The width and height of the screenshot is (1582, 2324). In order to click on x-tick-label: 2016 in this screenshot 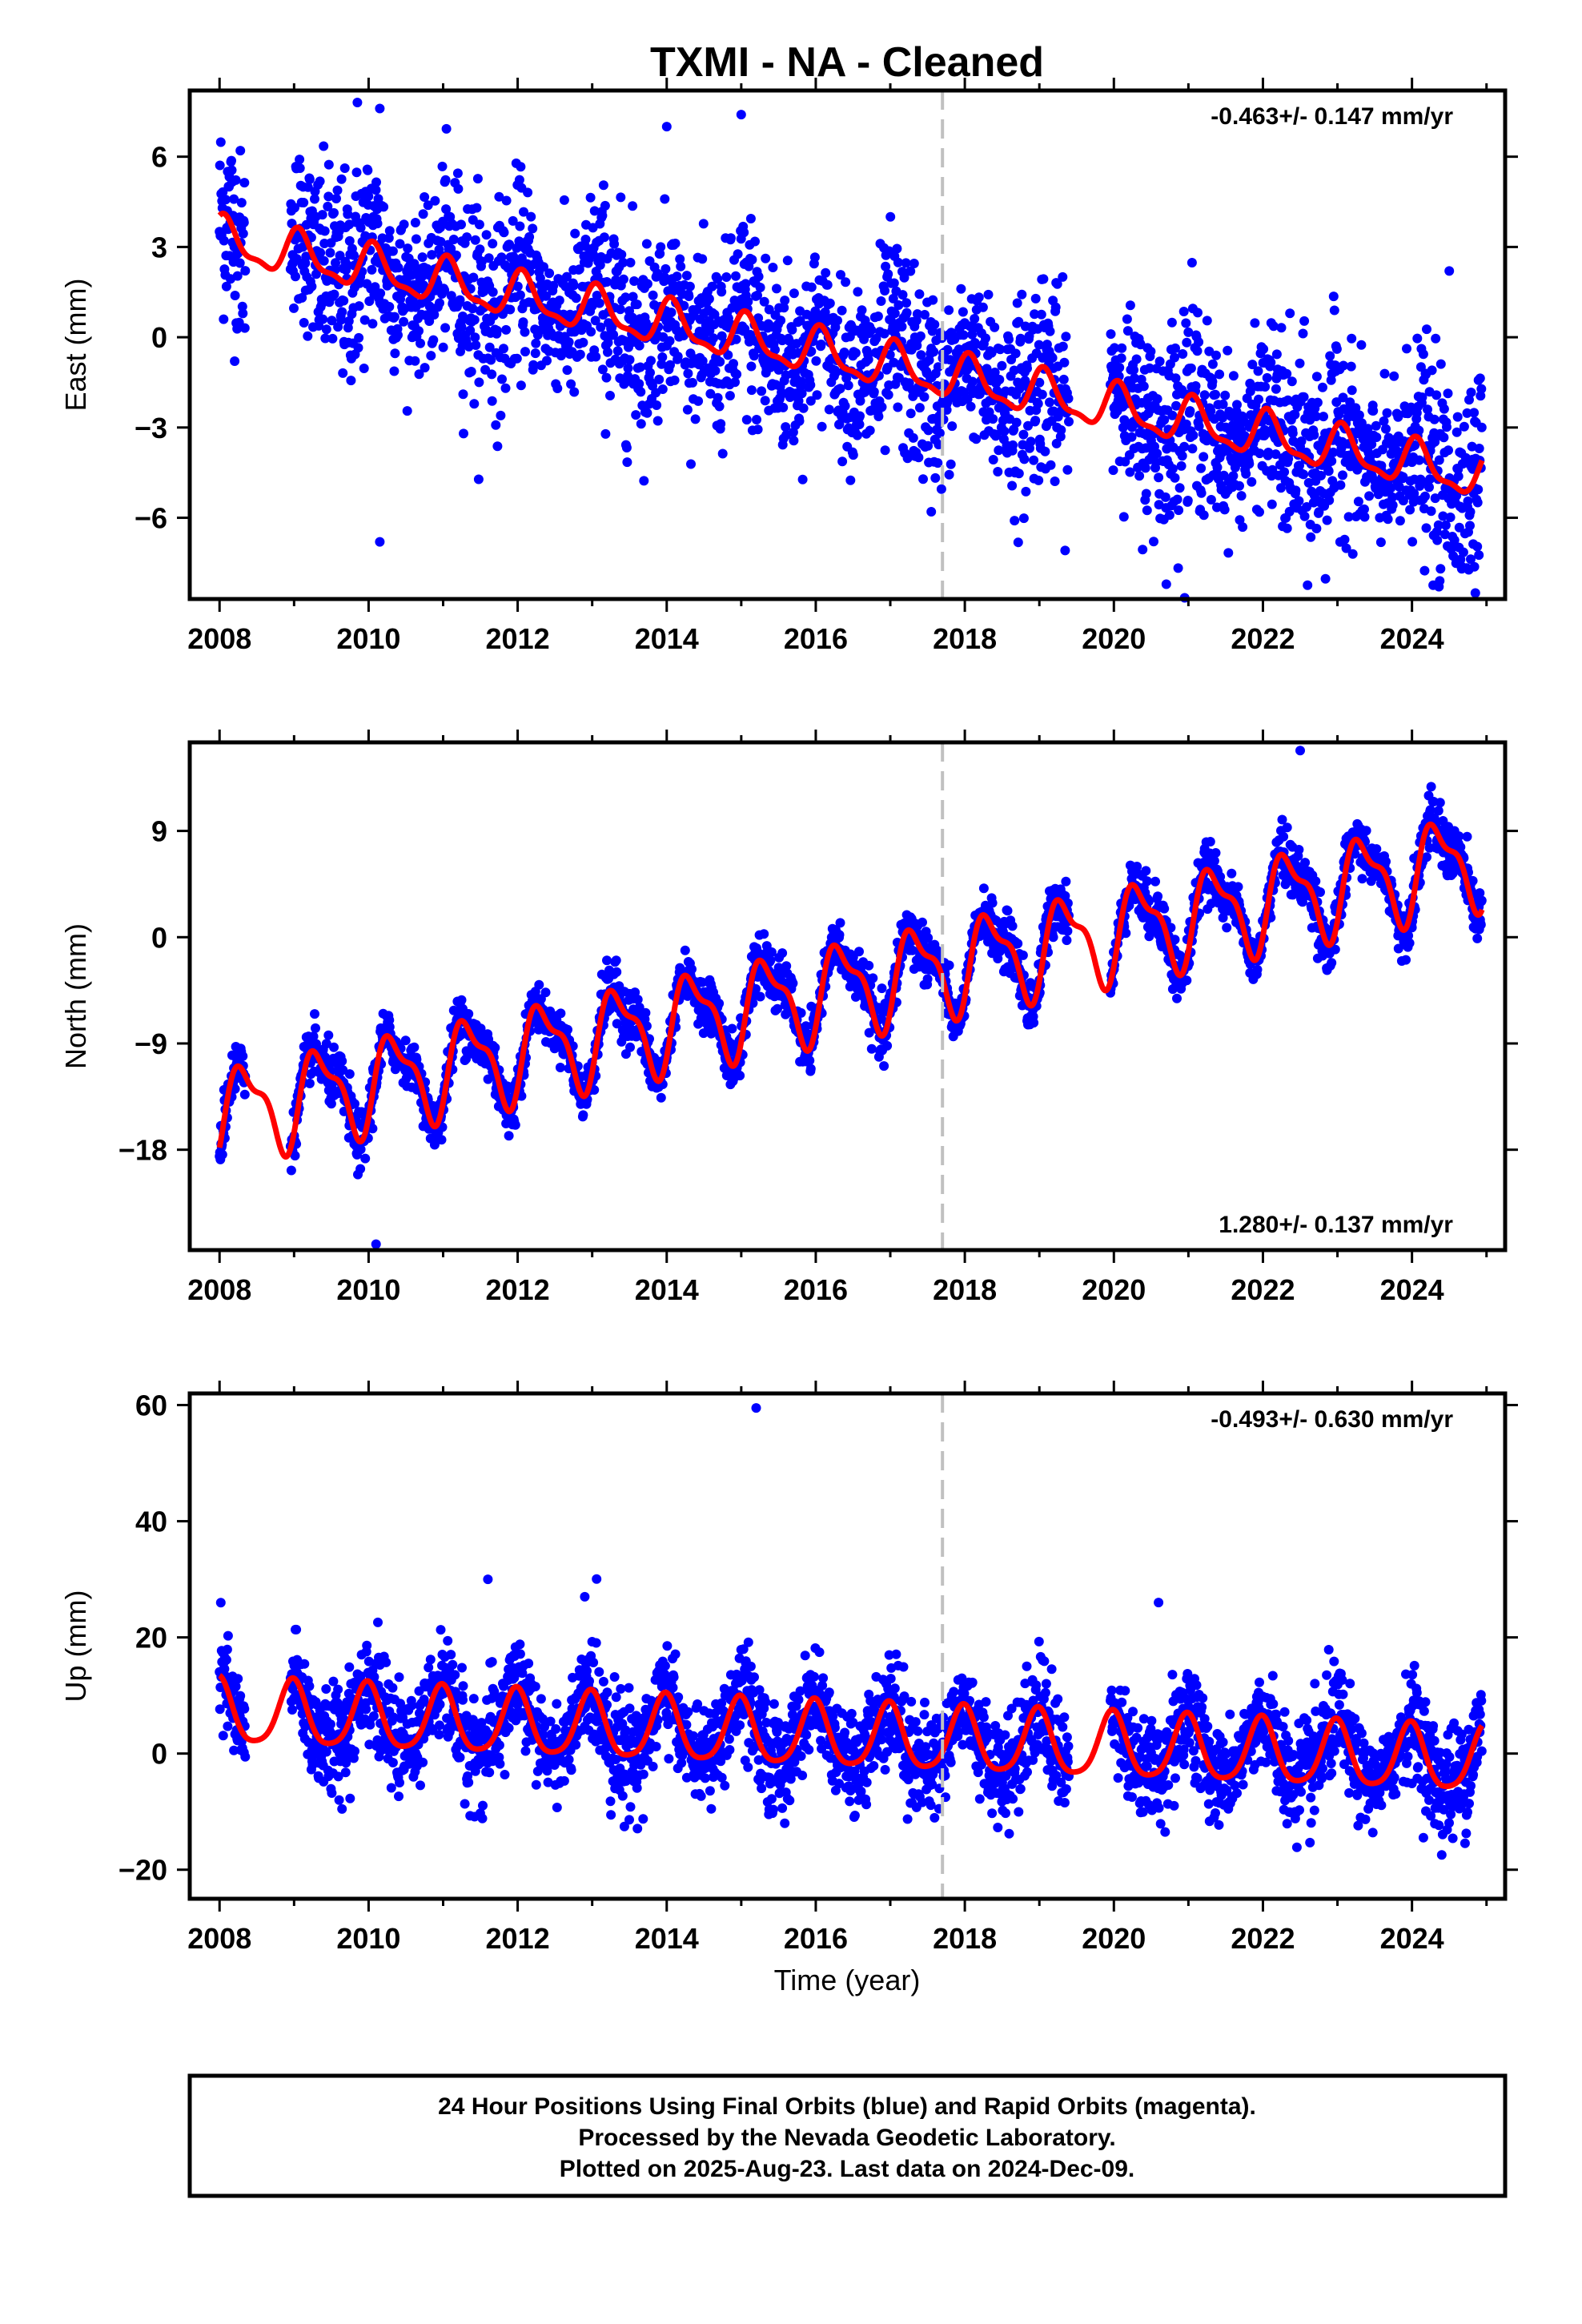, I will do `click(816, 638)`.